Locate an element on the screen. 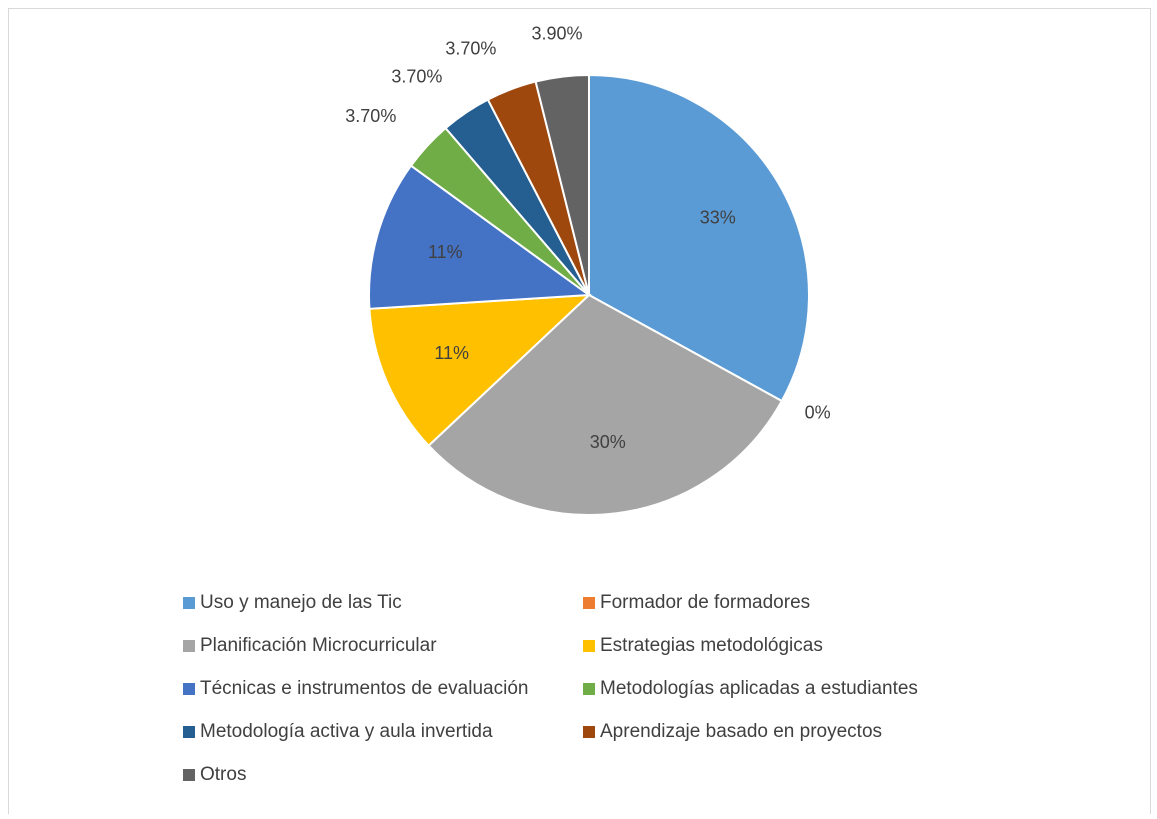 The width and height of the screenshot is (1157, 819). data-label: 3.90% is located at coordinates (556, 34).